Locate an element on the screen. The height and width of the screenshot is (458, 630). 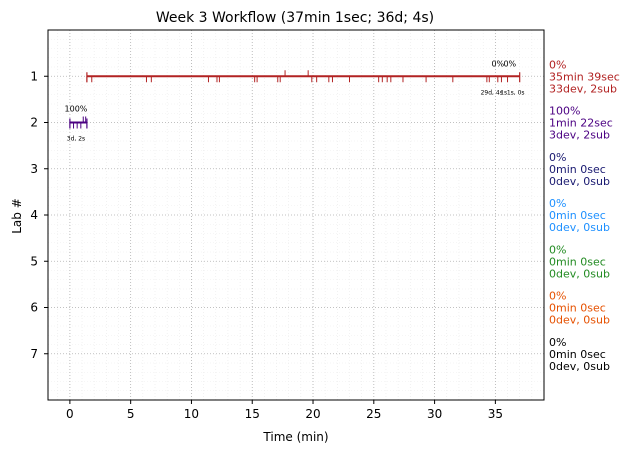
lab-1-bottom-annotation: 1s is located at coordinates (503, 92).